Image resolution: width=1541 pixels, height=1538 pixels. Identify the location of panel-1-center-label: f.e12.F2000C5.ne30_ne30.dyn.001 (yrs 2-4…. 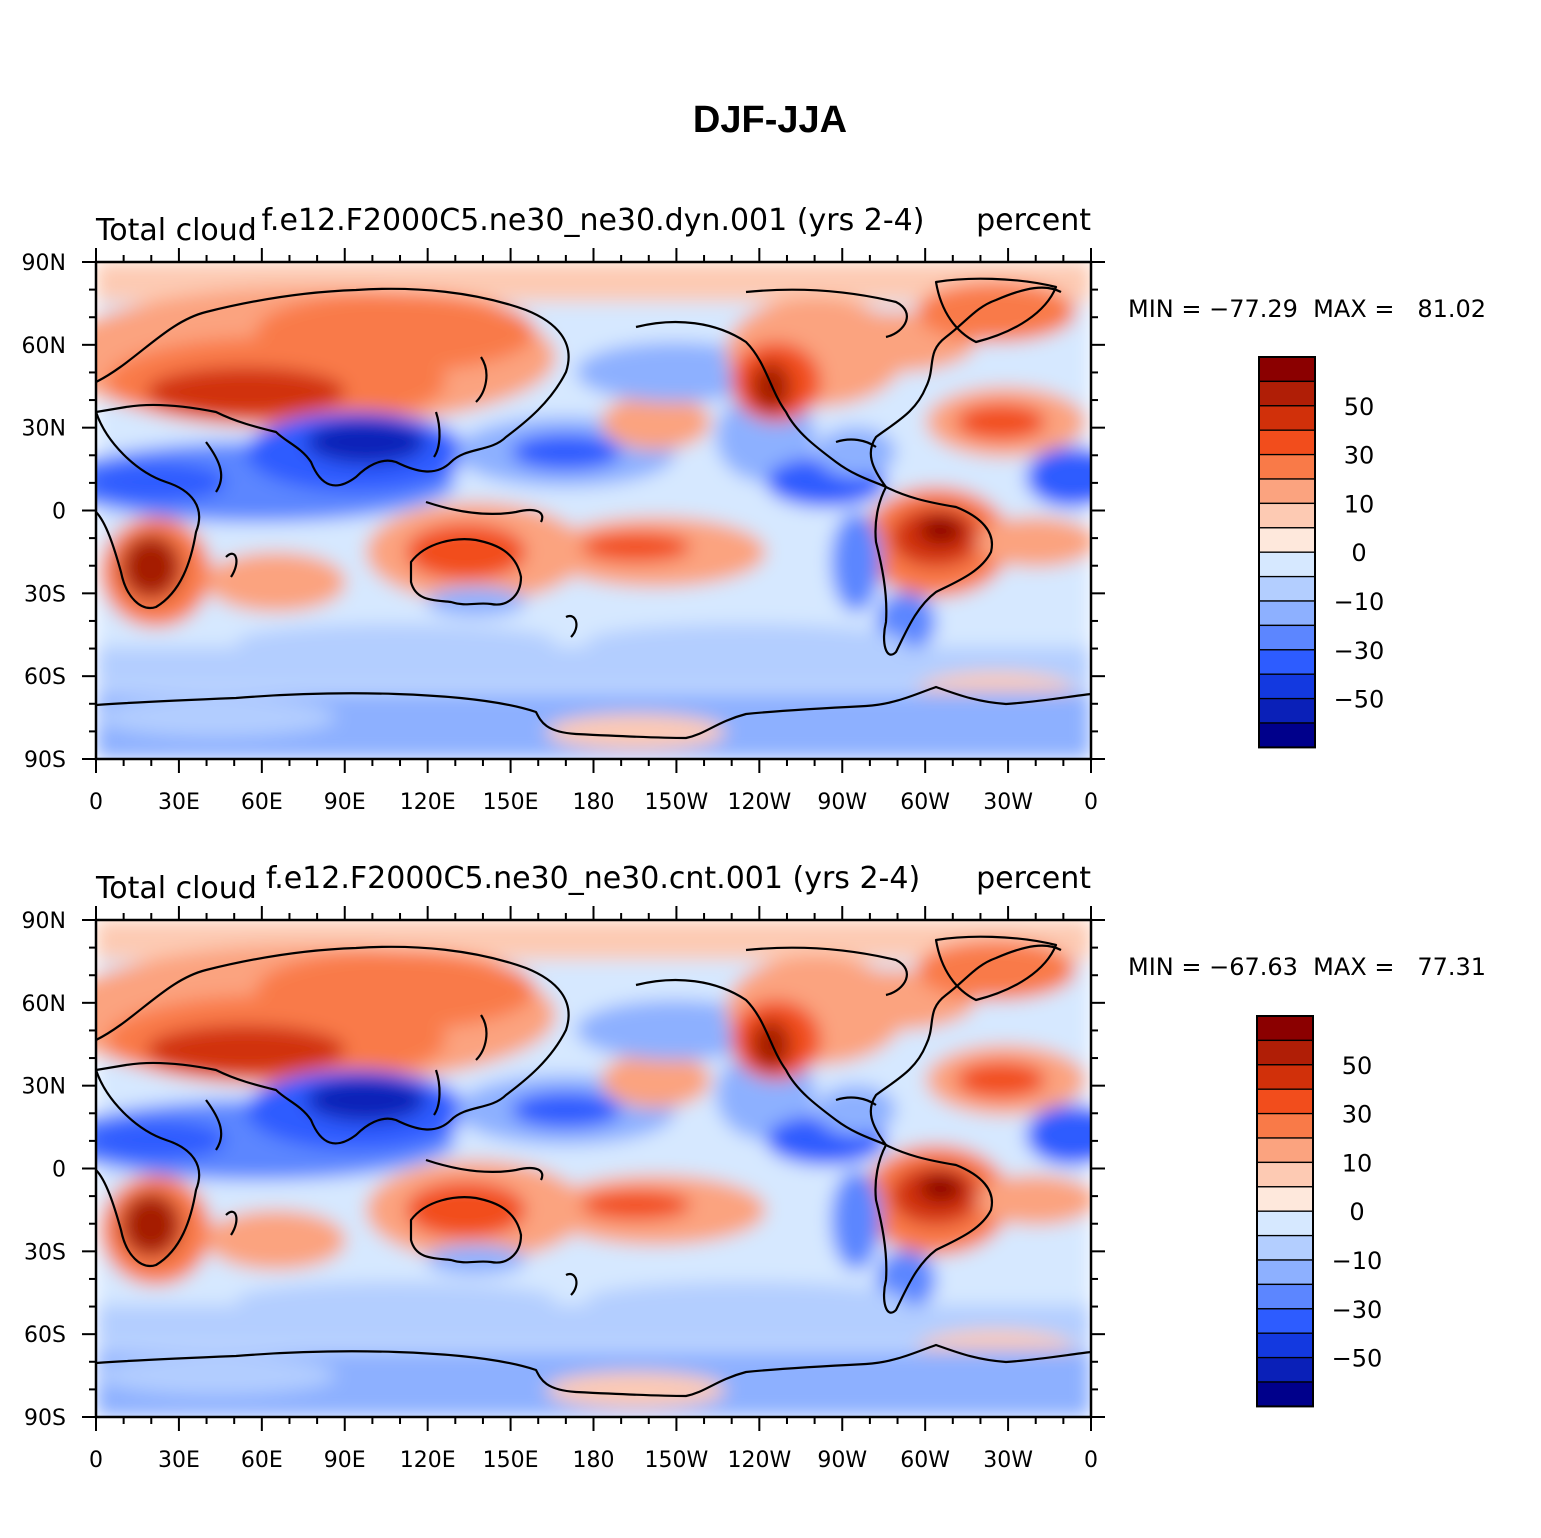
(593, 220).